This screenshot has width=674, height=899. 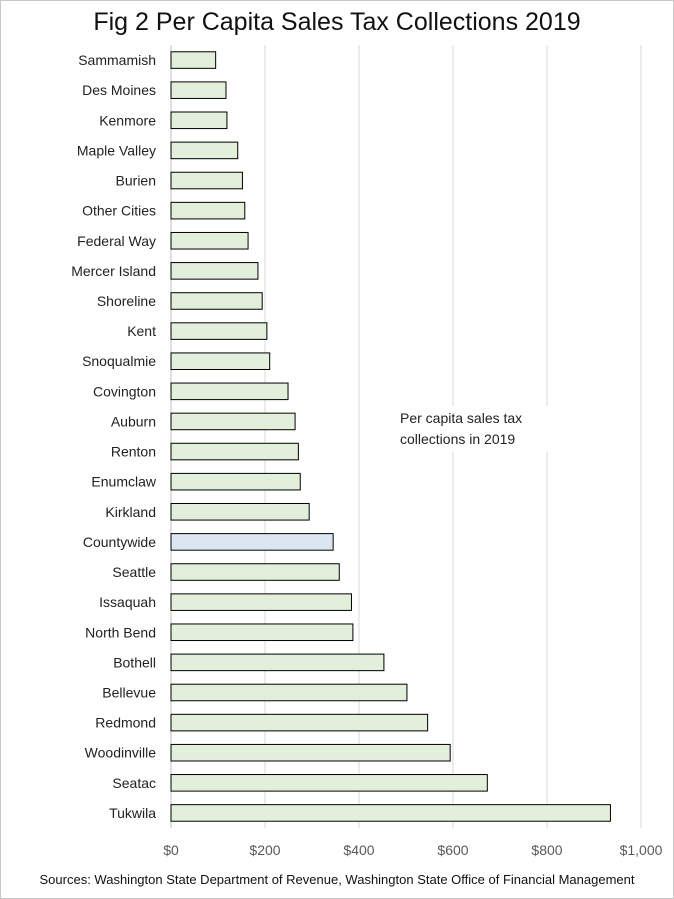 I want to click on category-label: Kirkland, so click(x=130, y=512).